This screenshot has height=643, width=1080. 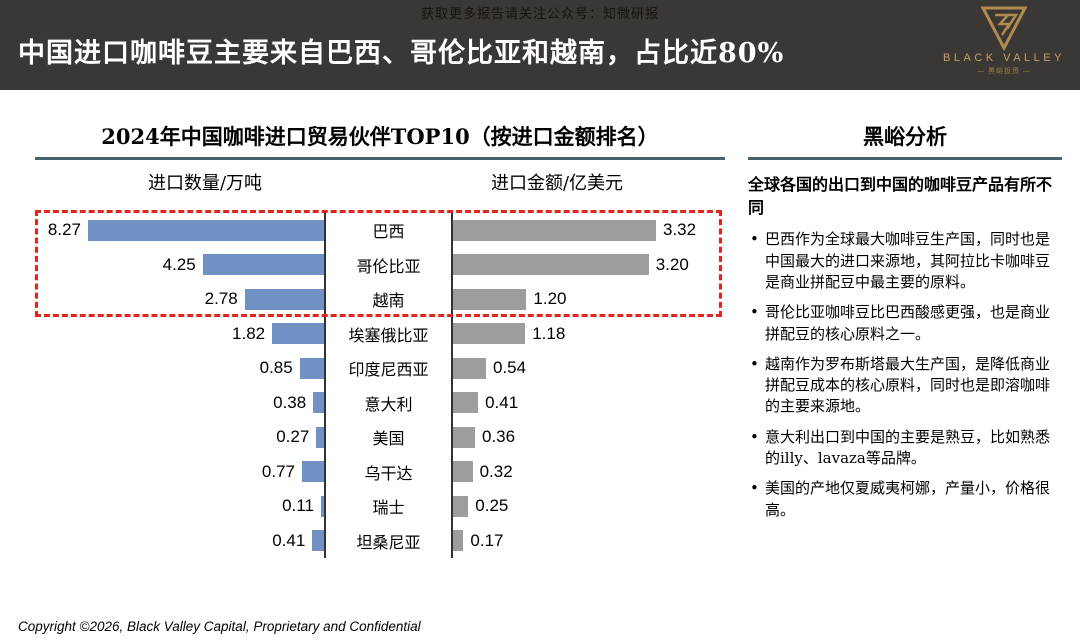 What do you see at coordinates (680, 230) in the screenshot?
I see `amount-value-label: 3.32` at bounding box center [680, 230].